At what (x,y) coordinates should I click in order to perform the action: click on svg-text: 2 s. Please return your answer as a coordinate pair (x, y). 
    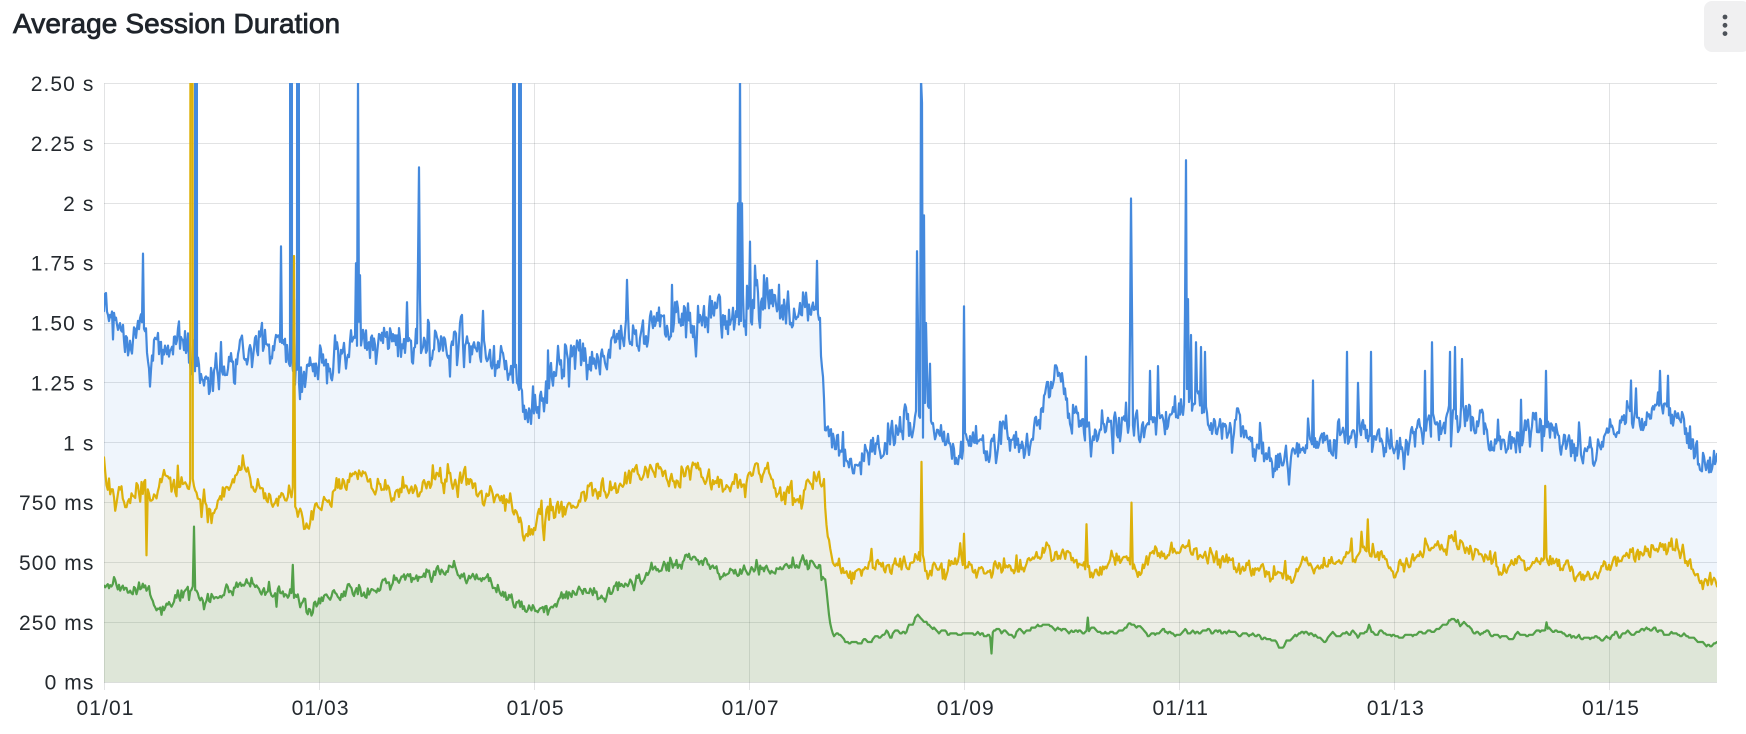
    Looking at the image, I should click on (78, 204).